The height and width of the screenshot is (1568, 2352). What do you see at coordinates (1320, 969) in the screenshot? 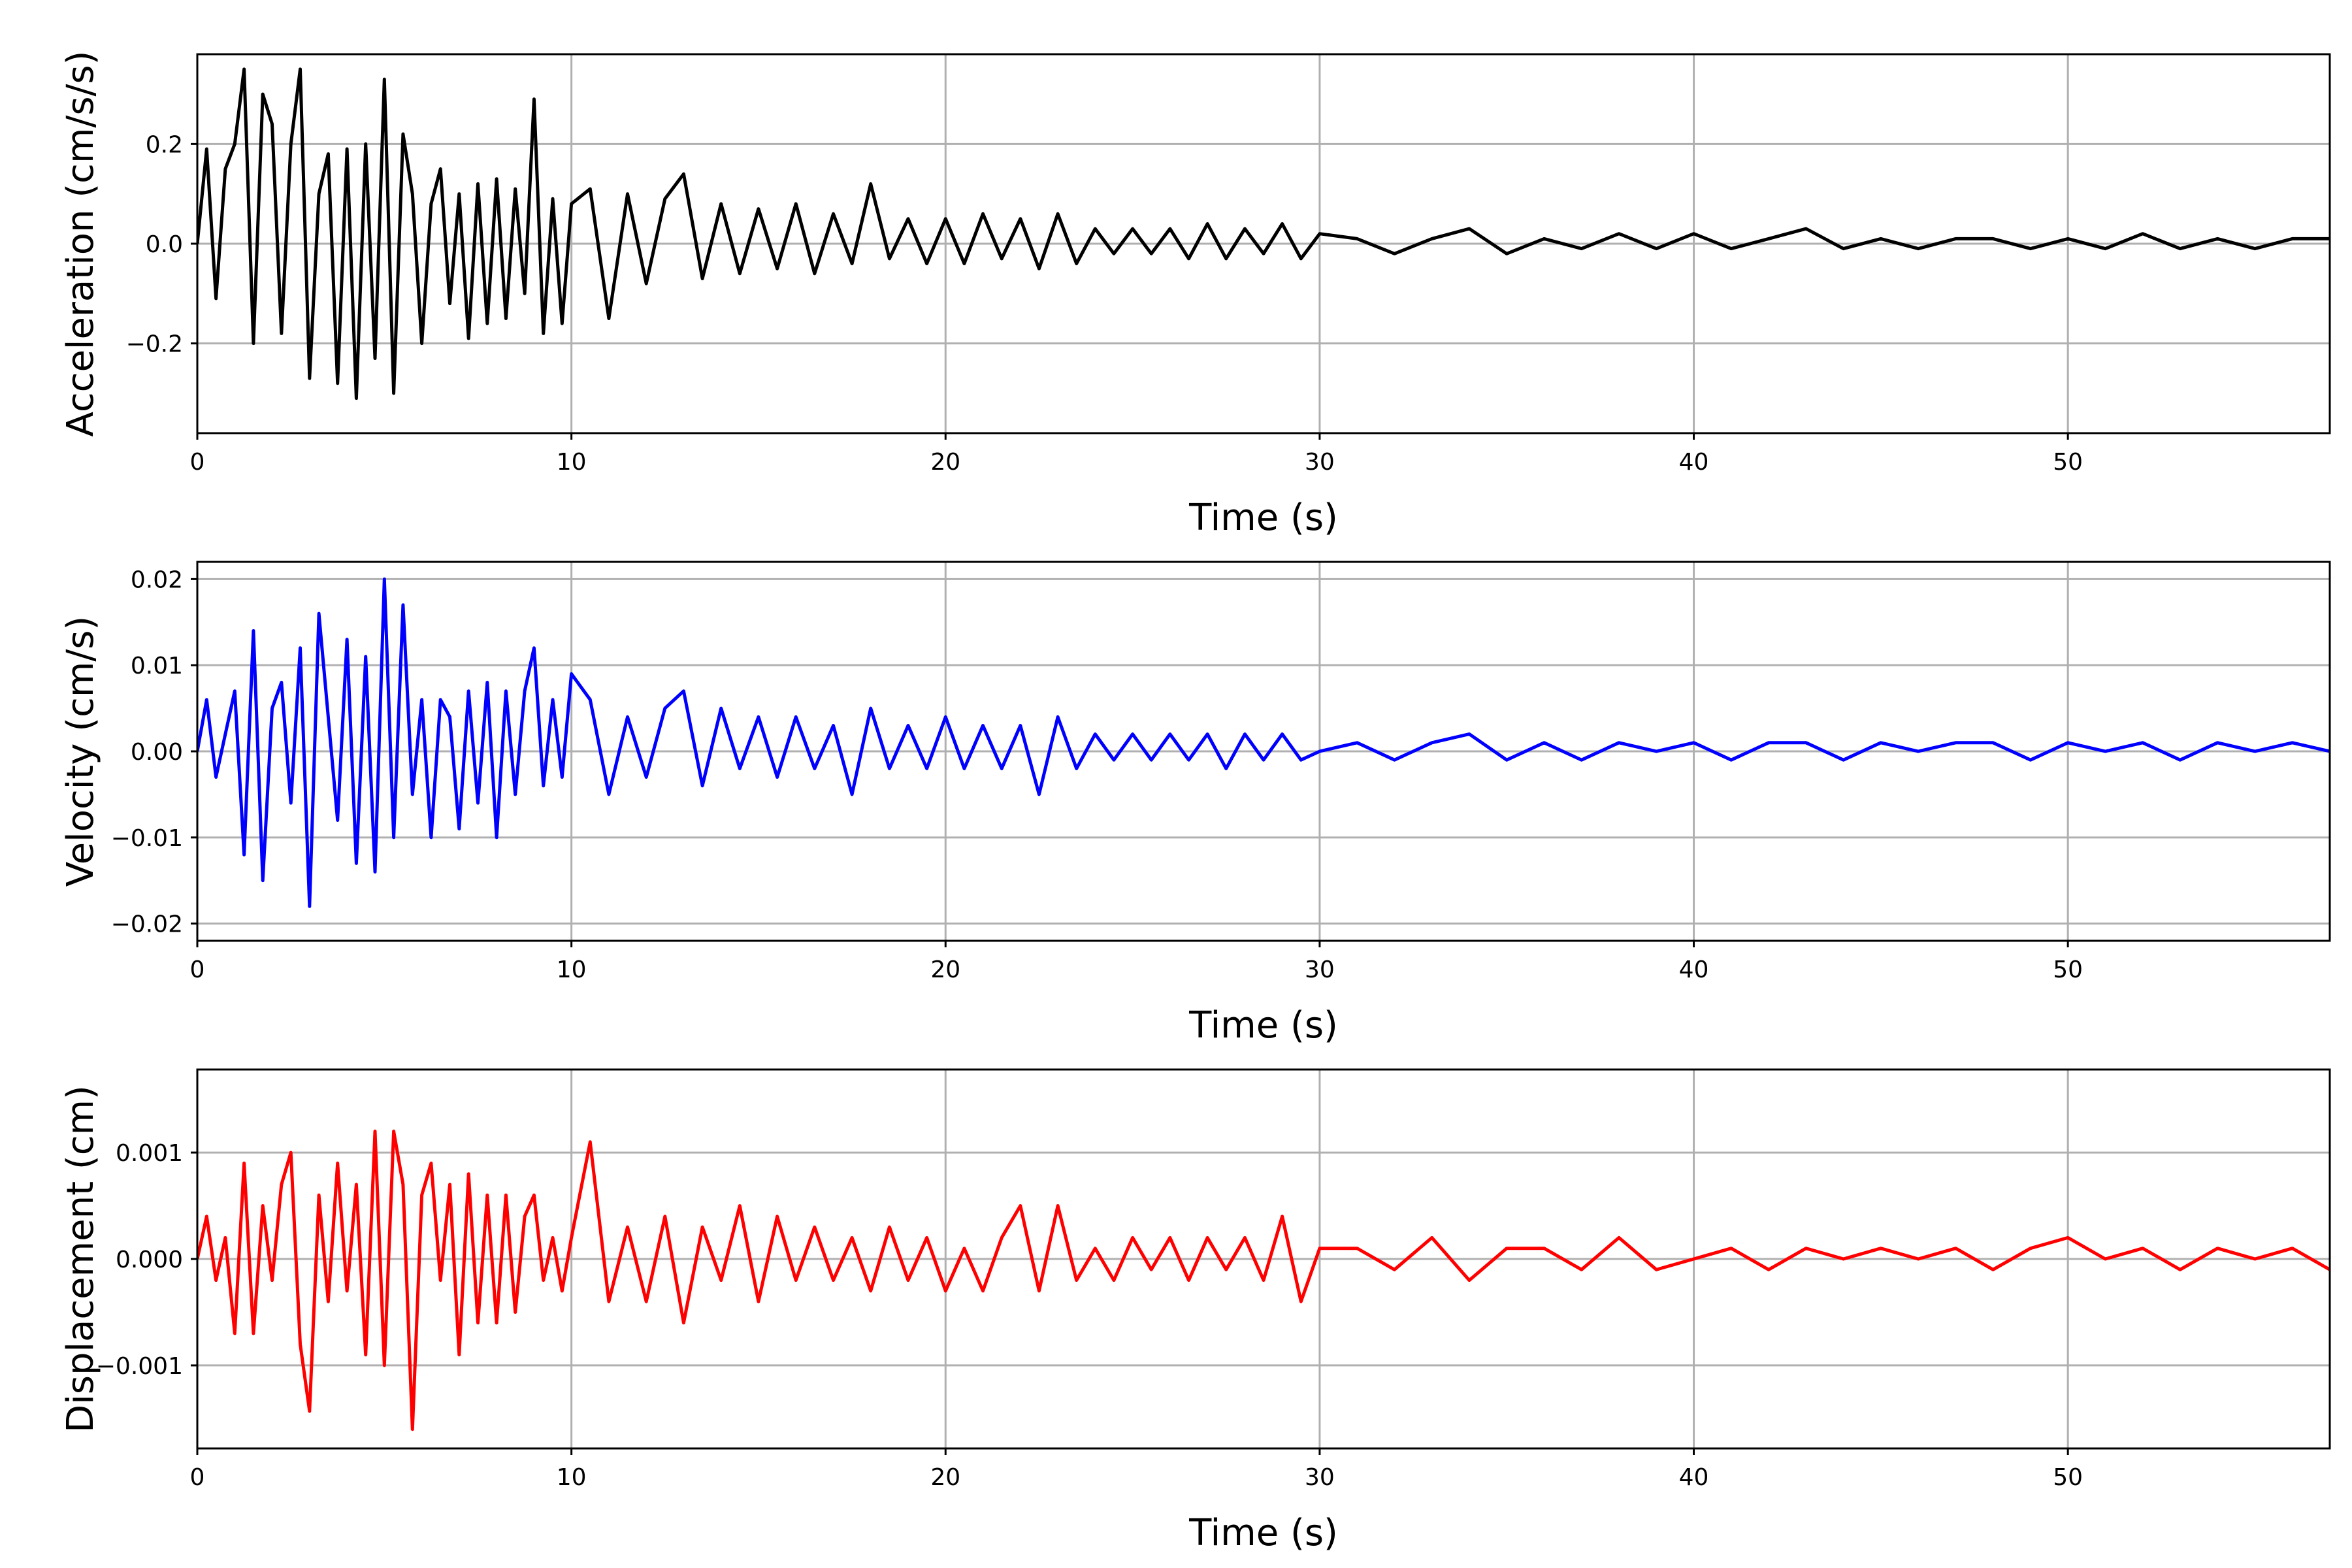
I see `velocity-x-tick-label: 30` at bounding box center [1320, 969].